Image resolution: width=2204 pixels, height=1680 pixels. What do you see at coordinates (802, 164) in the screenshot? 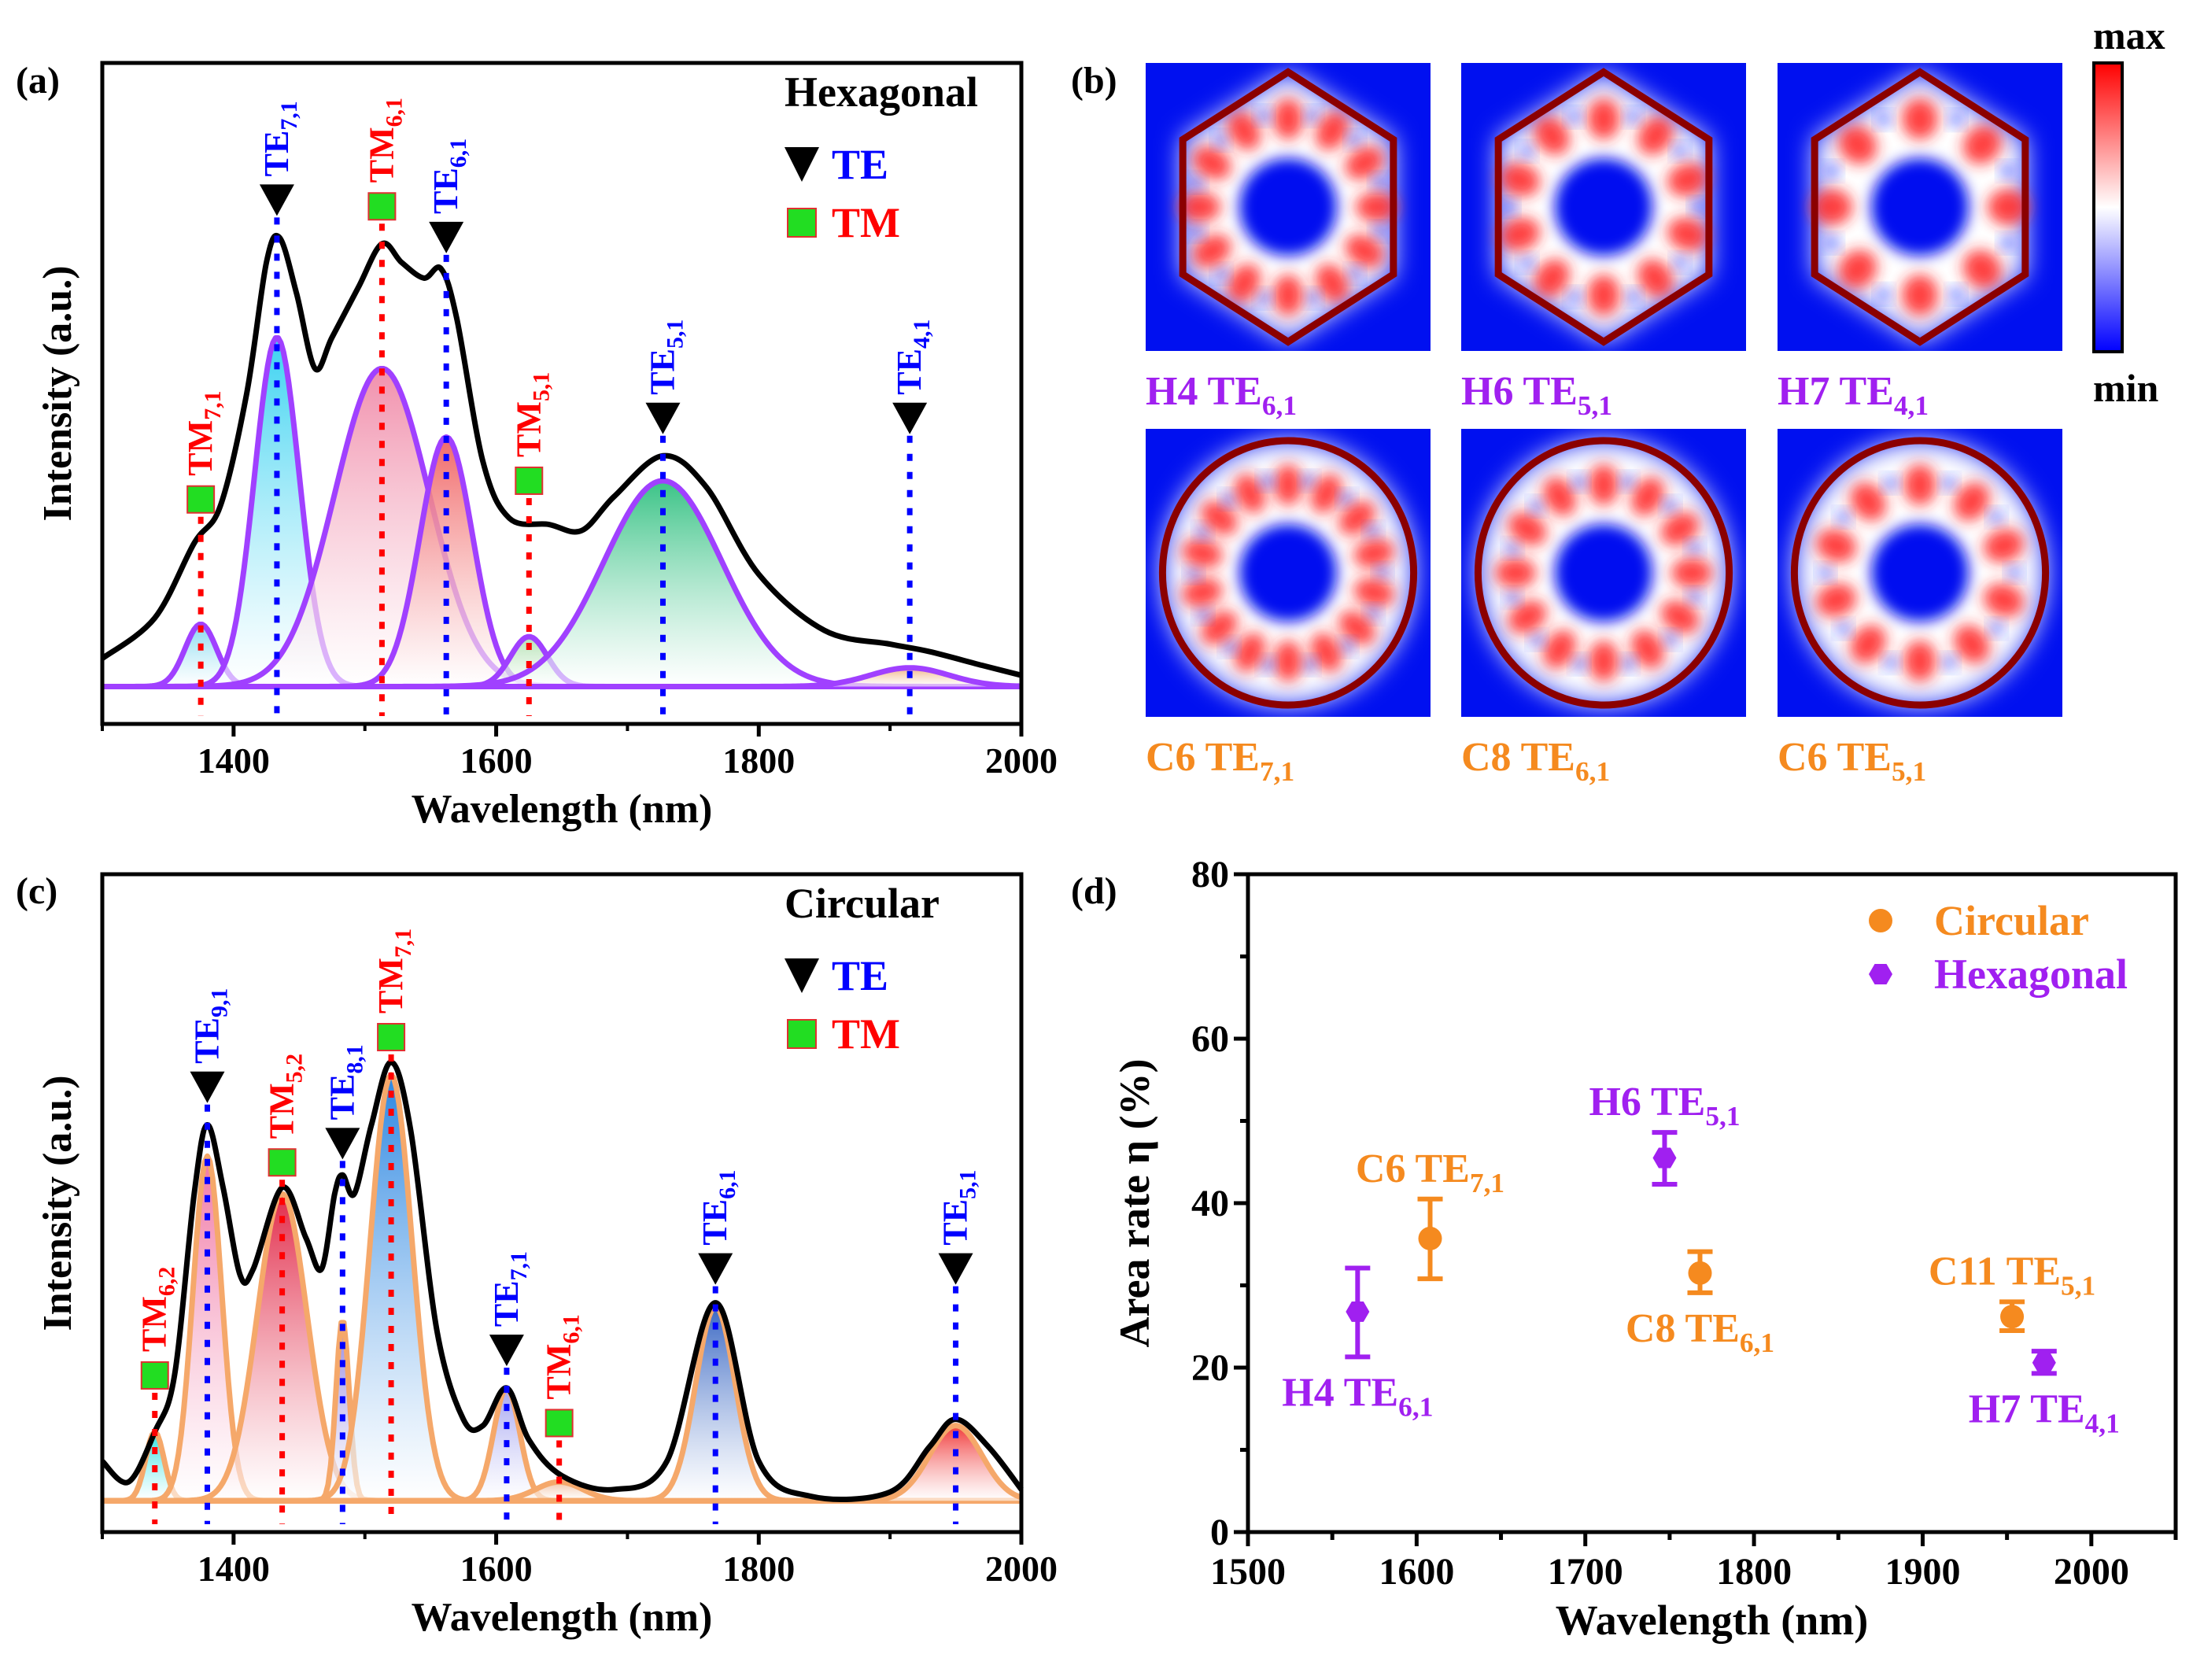
I see `legend-te-triangle-icon` at bounding box center [802, 164].